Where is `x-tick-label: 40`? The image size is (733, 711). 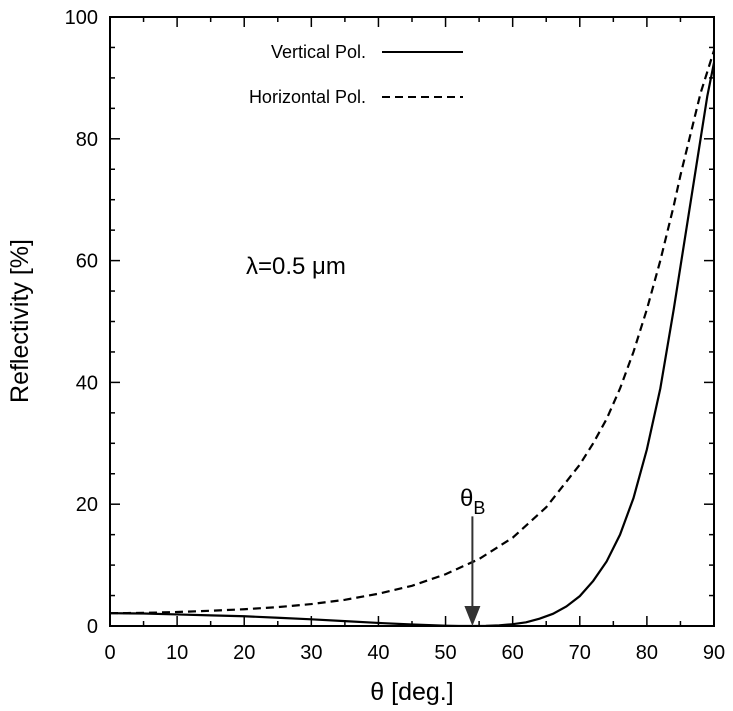 x-tick-label: 40 is located at coordinates (378, 653).